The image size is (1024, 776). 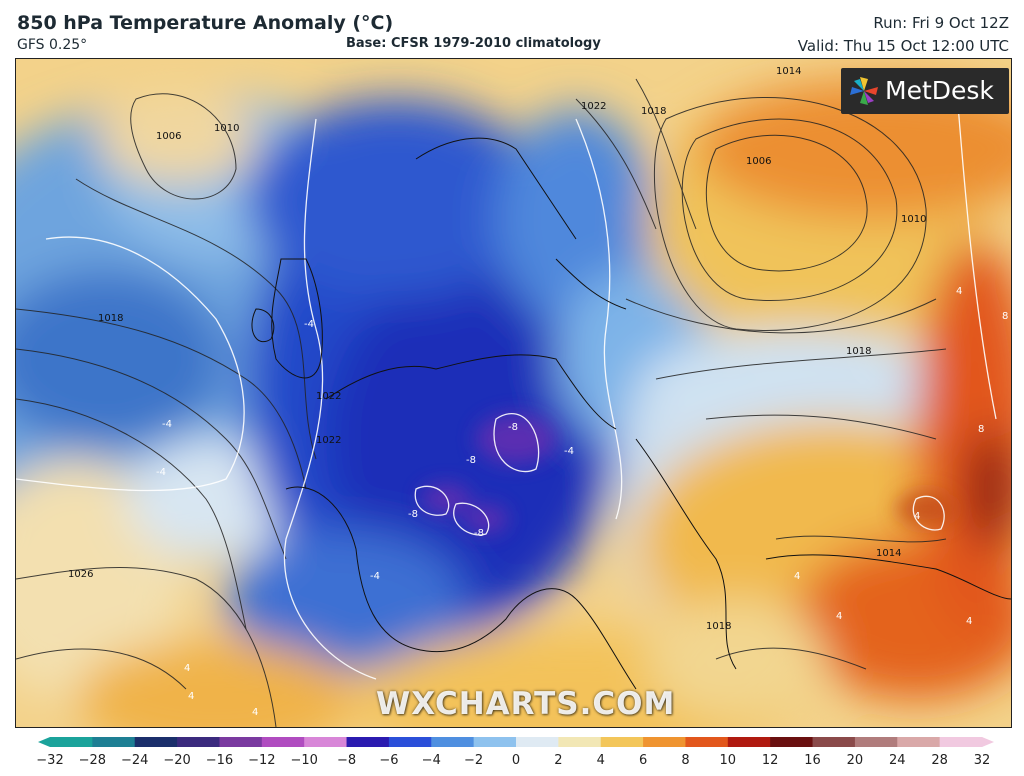 What do you see at coordinates (431, 760) in the screenshot?
I see `colorbar-tick-label: −4` at bounding box center [431, 760].